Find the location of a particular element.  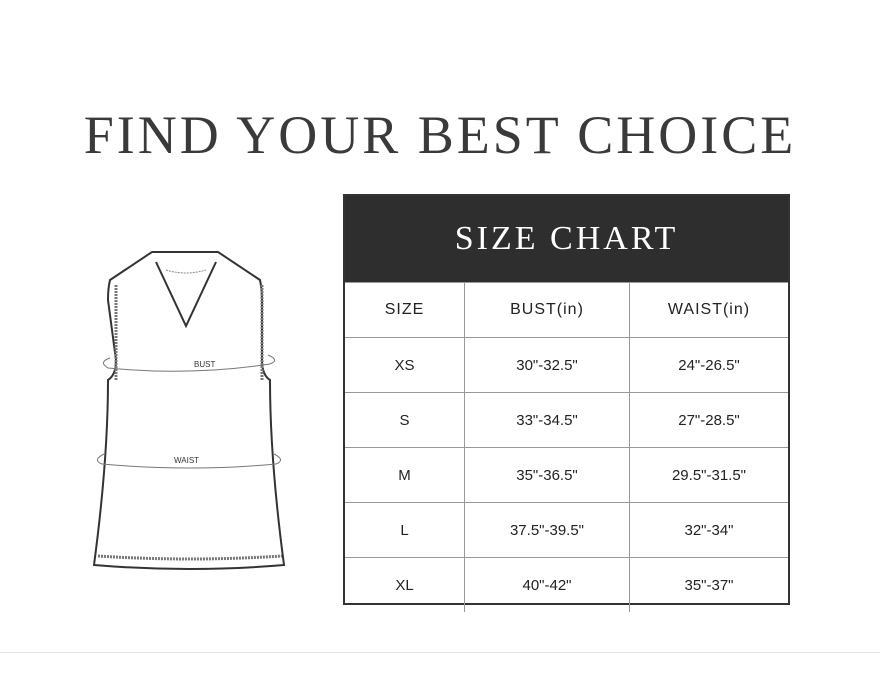

size-cell: XS is located at coordinates (405, 365).